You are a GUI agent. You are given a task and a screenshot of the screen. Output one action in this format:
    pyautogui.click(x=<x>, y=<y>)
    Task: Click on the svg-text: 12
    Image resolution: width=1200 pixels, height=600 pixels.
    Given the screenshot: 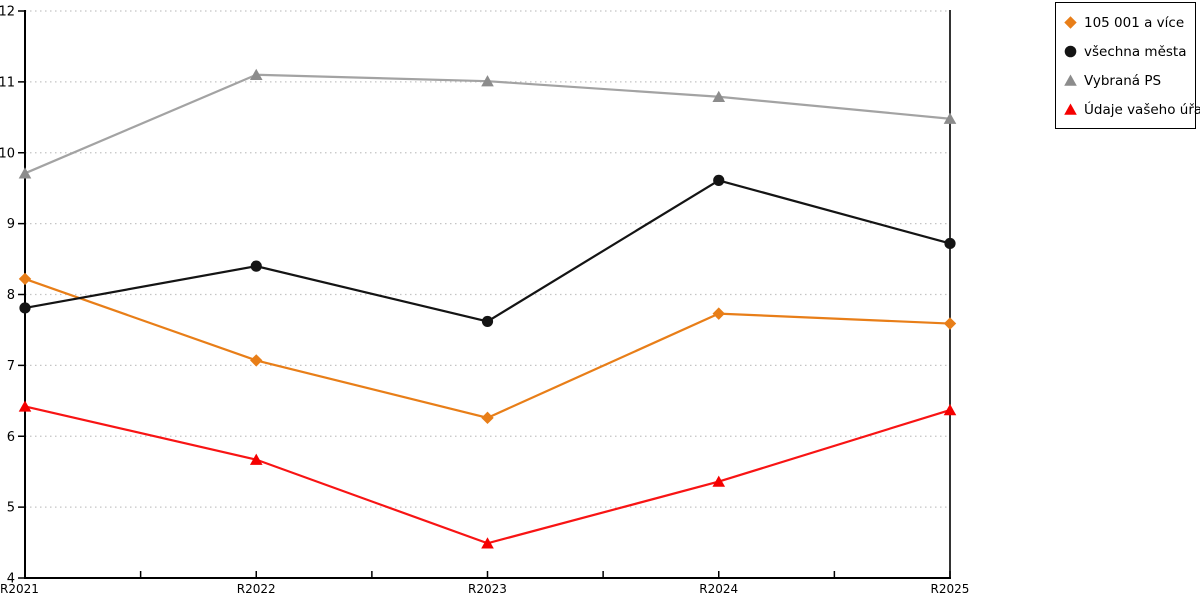 What is the action you would take?
    pyautogui.click(x=7, y=12)
    